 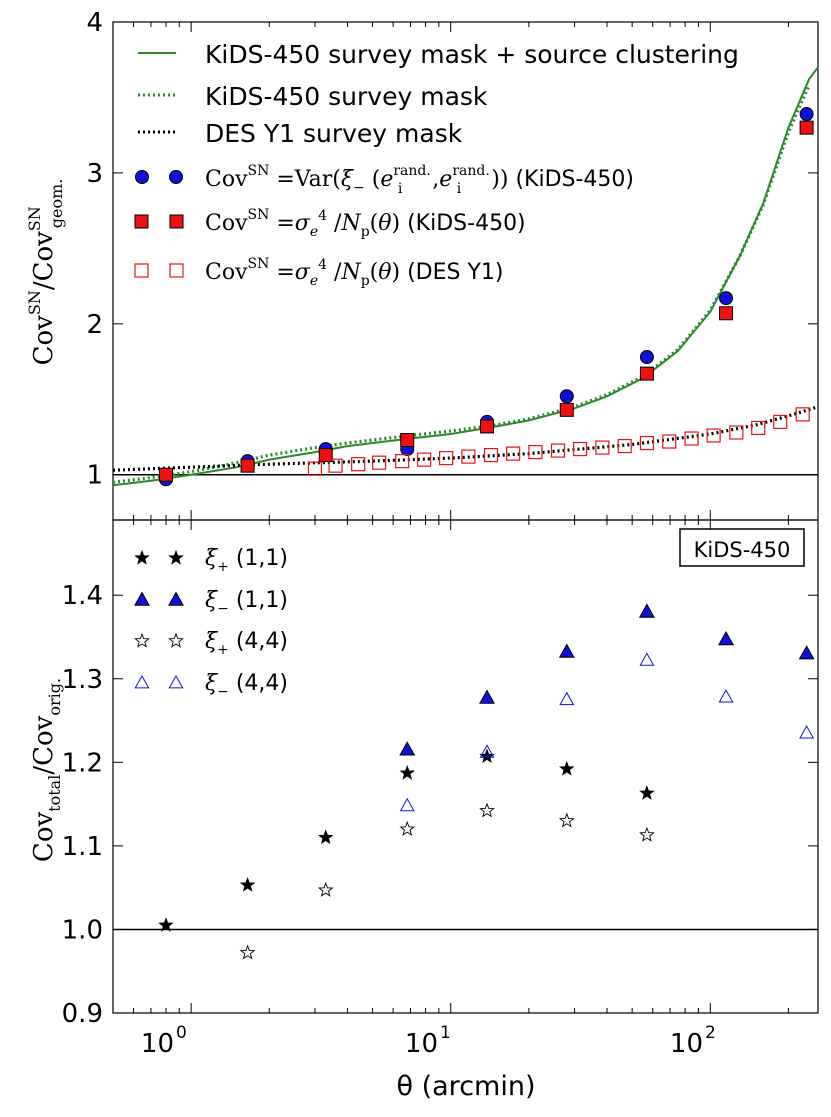 I want to click on legend-label: ξ− (4,4), so click(x=246, y=685).